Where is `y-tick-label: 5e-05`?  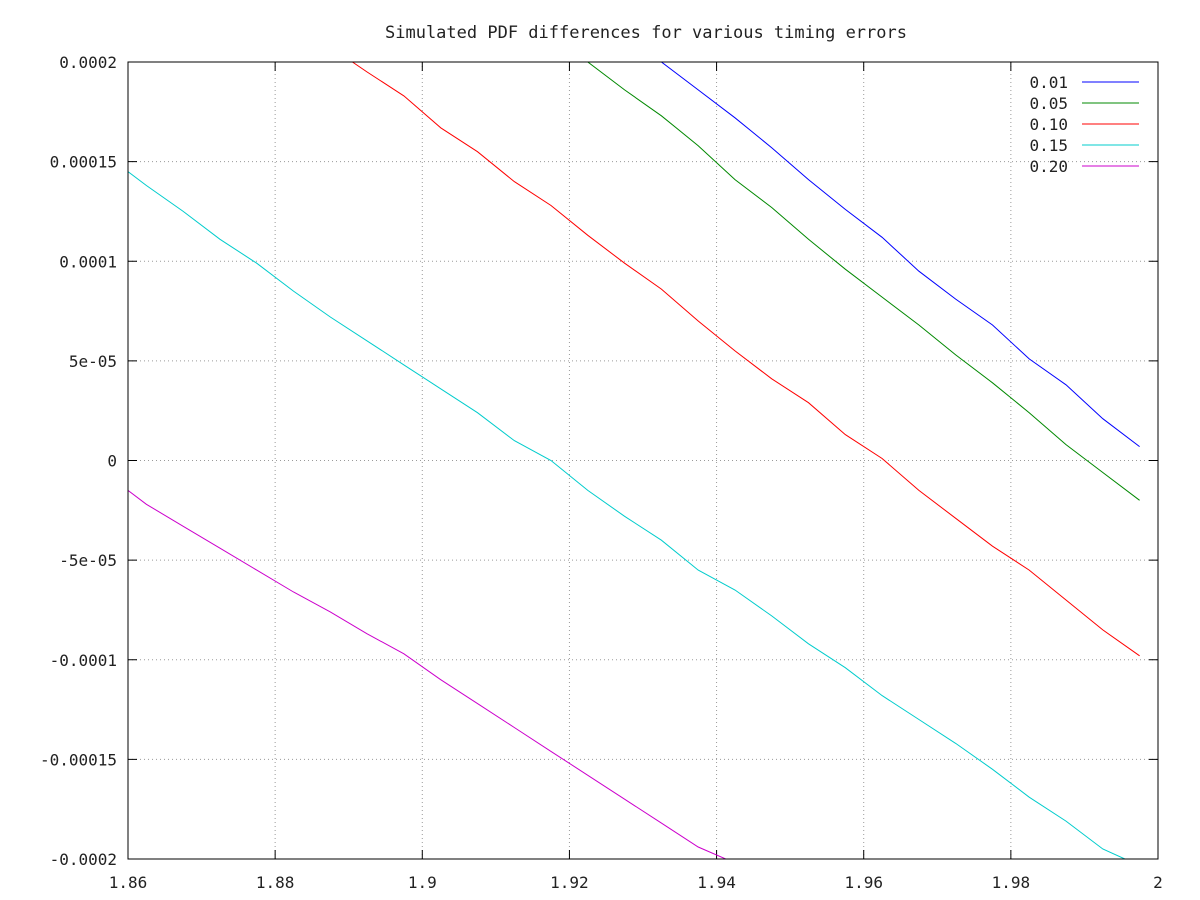
y-tick-label: 5e-05 is located at coordinates (93, 361).